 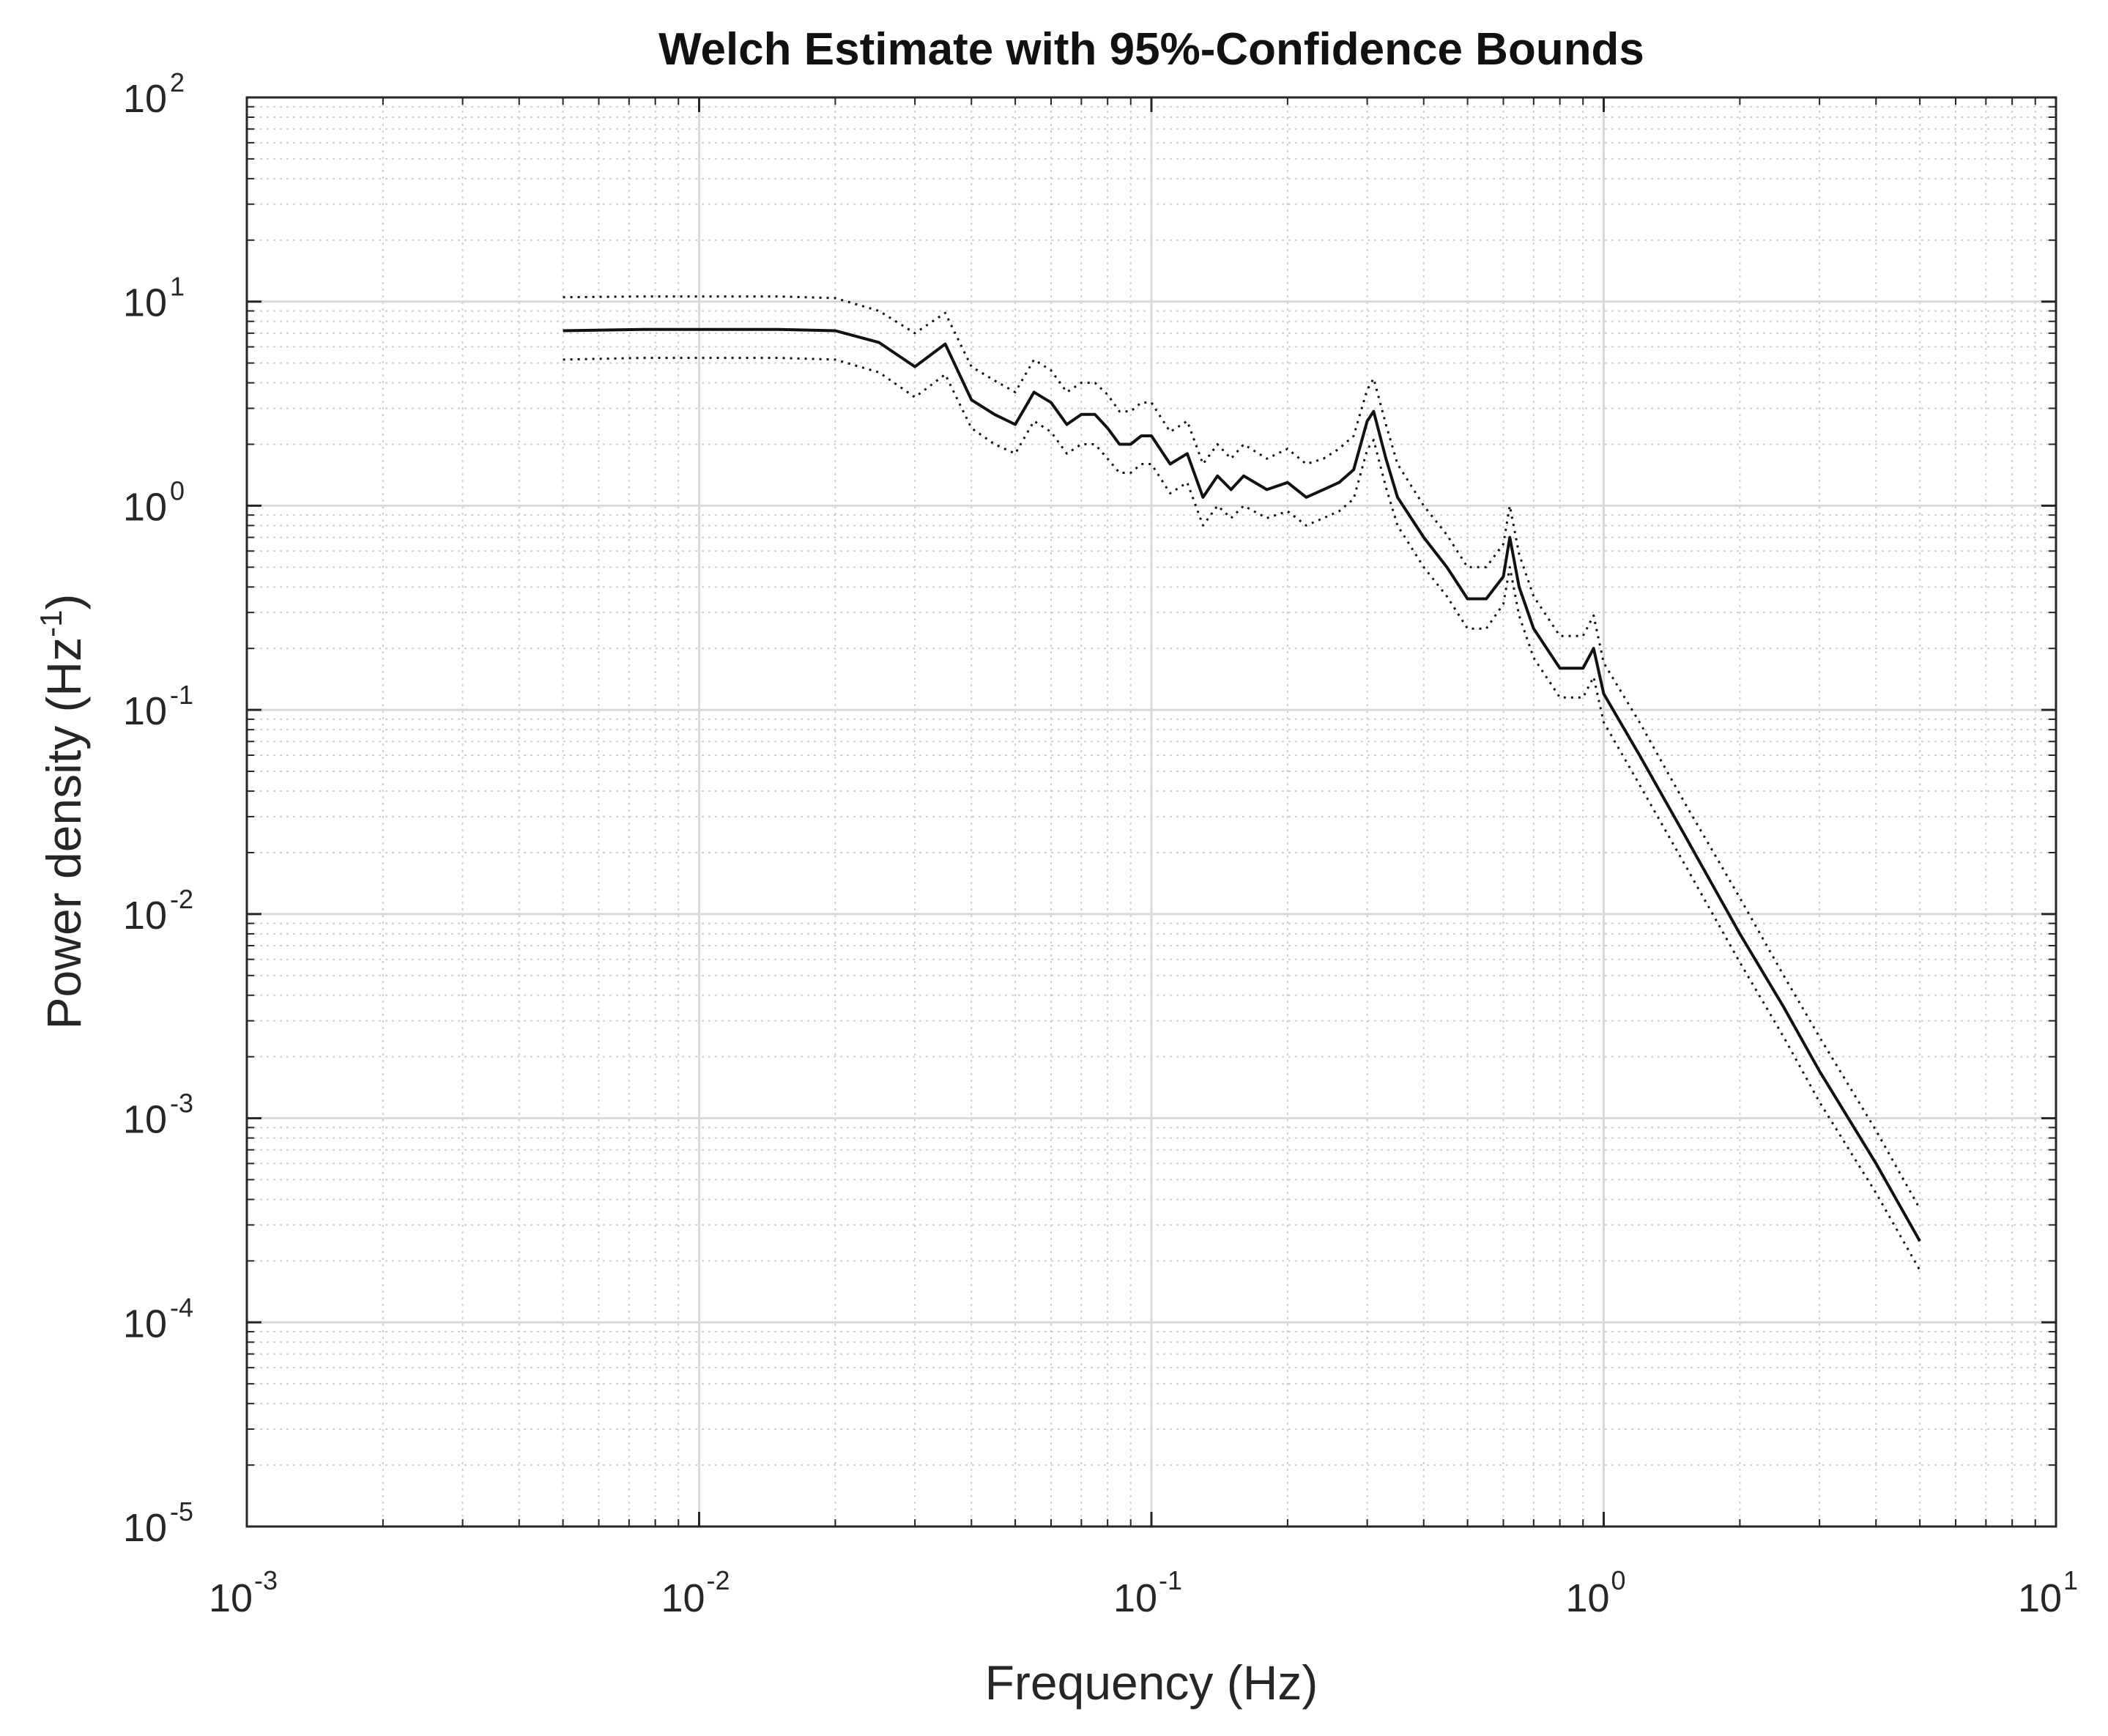 What do you see at coordinates (177, 82) in the screenshot?
I see `y-tick-exponent: 2` at bounding box center [177, 82].